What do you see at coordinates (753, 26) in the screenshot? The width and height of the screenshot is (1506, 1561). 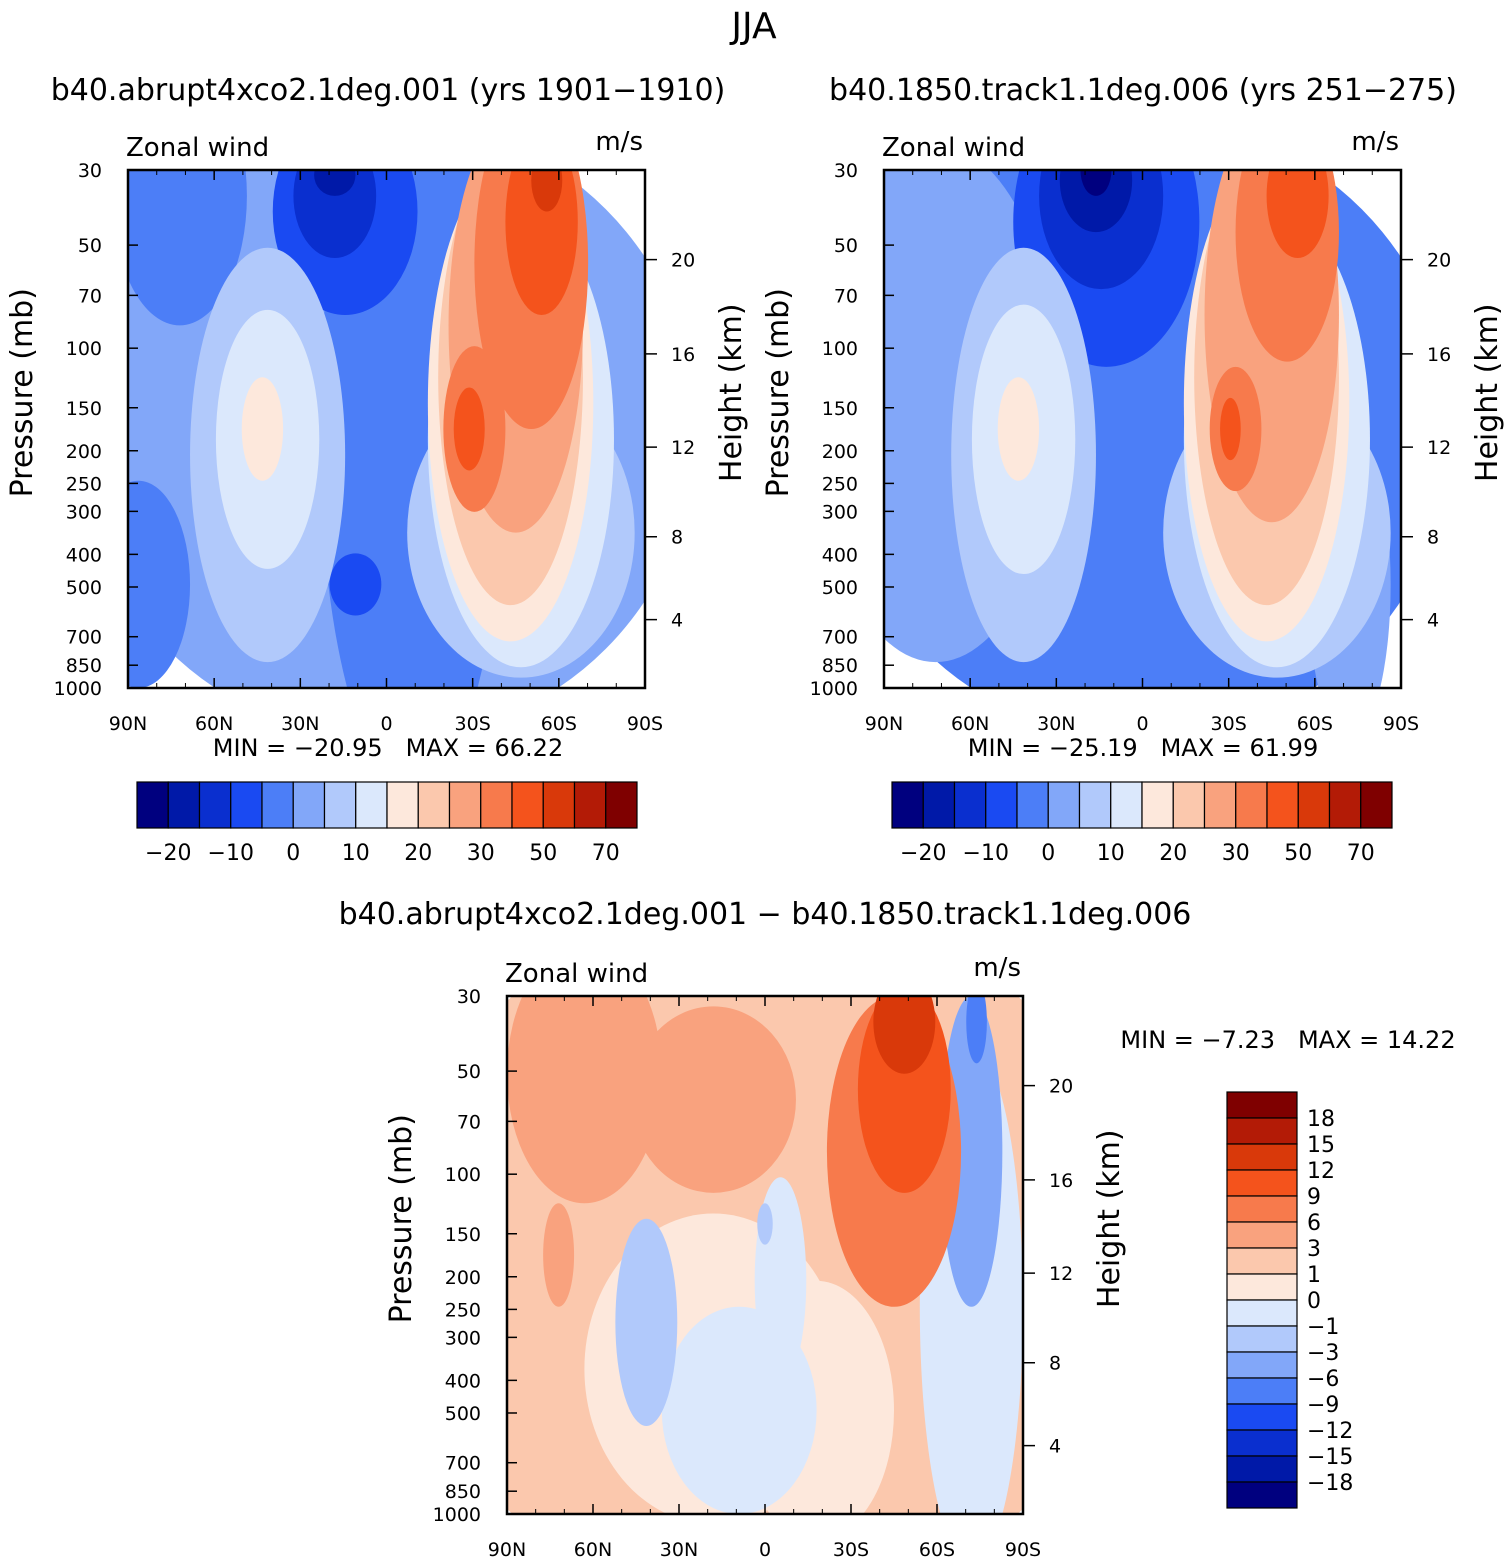 I see `figure-title: JJA` at bounding box center [753, 26].